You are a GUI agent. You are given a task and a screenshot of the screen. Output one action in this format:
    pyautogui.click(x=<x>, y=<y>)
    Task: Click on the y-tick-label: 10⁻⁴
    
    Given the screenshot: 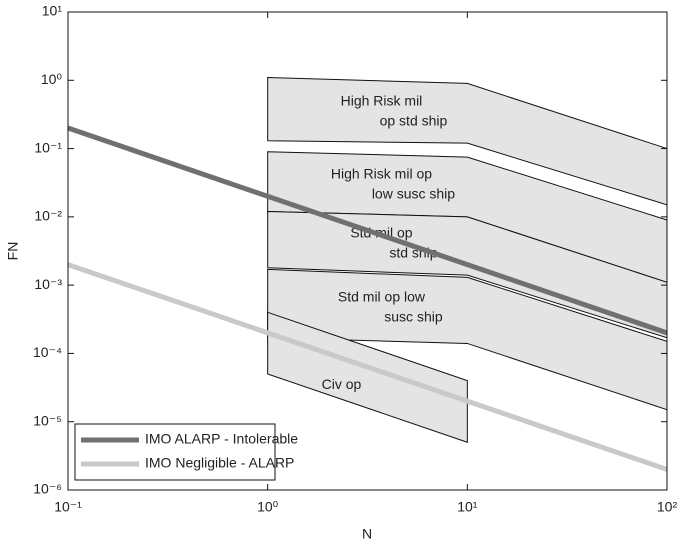 What is the action you would take?
    pyautogui.click(x=47, y=352)
    